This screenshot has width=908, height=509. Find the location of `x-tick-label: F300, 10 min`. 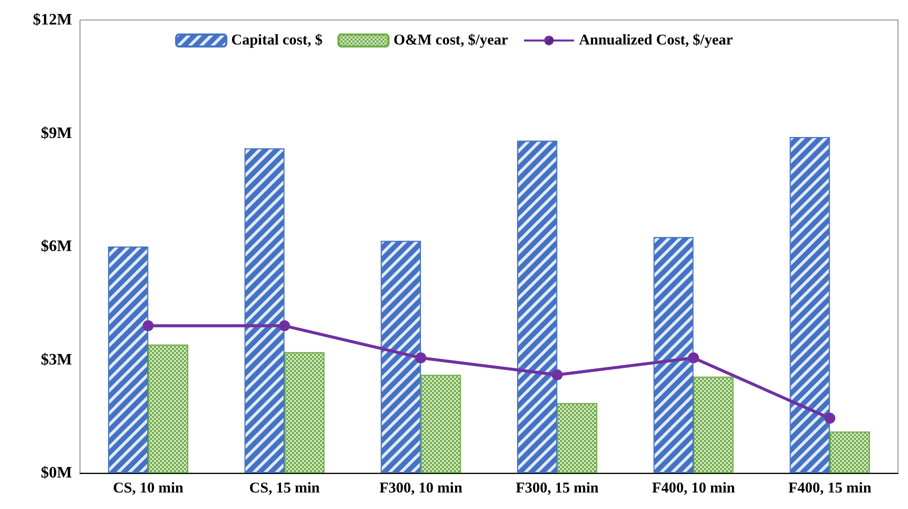

x-tick-label: F300, 10 min is located at coordinates (421, 488).